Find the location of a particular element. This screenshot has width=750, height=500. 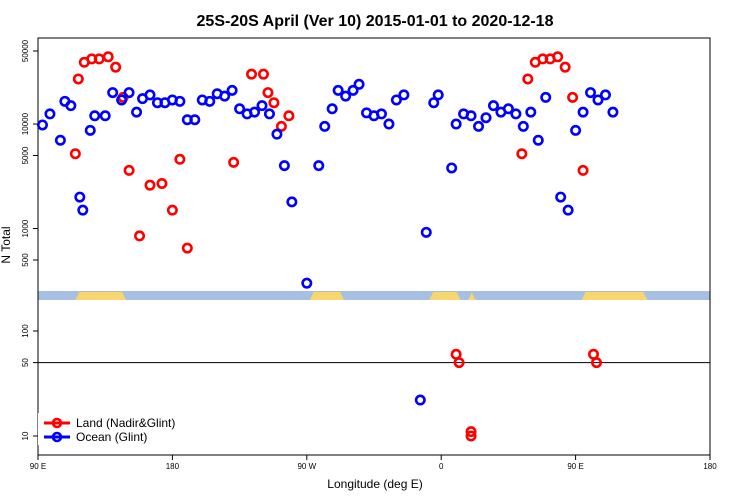

y-tick-label: 10000 is located at coordinates (25, 123).